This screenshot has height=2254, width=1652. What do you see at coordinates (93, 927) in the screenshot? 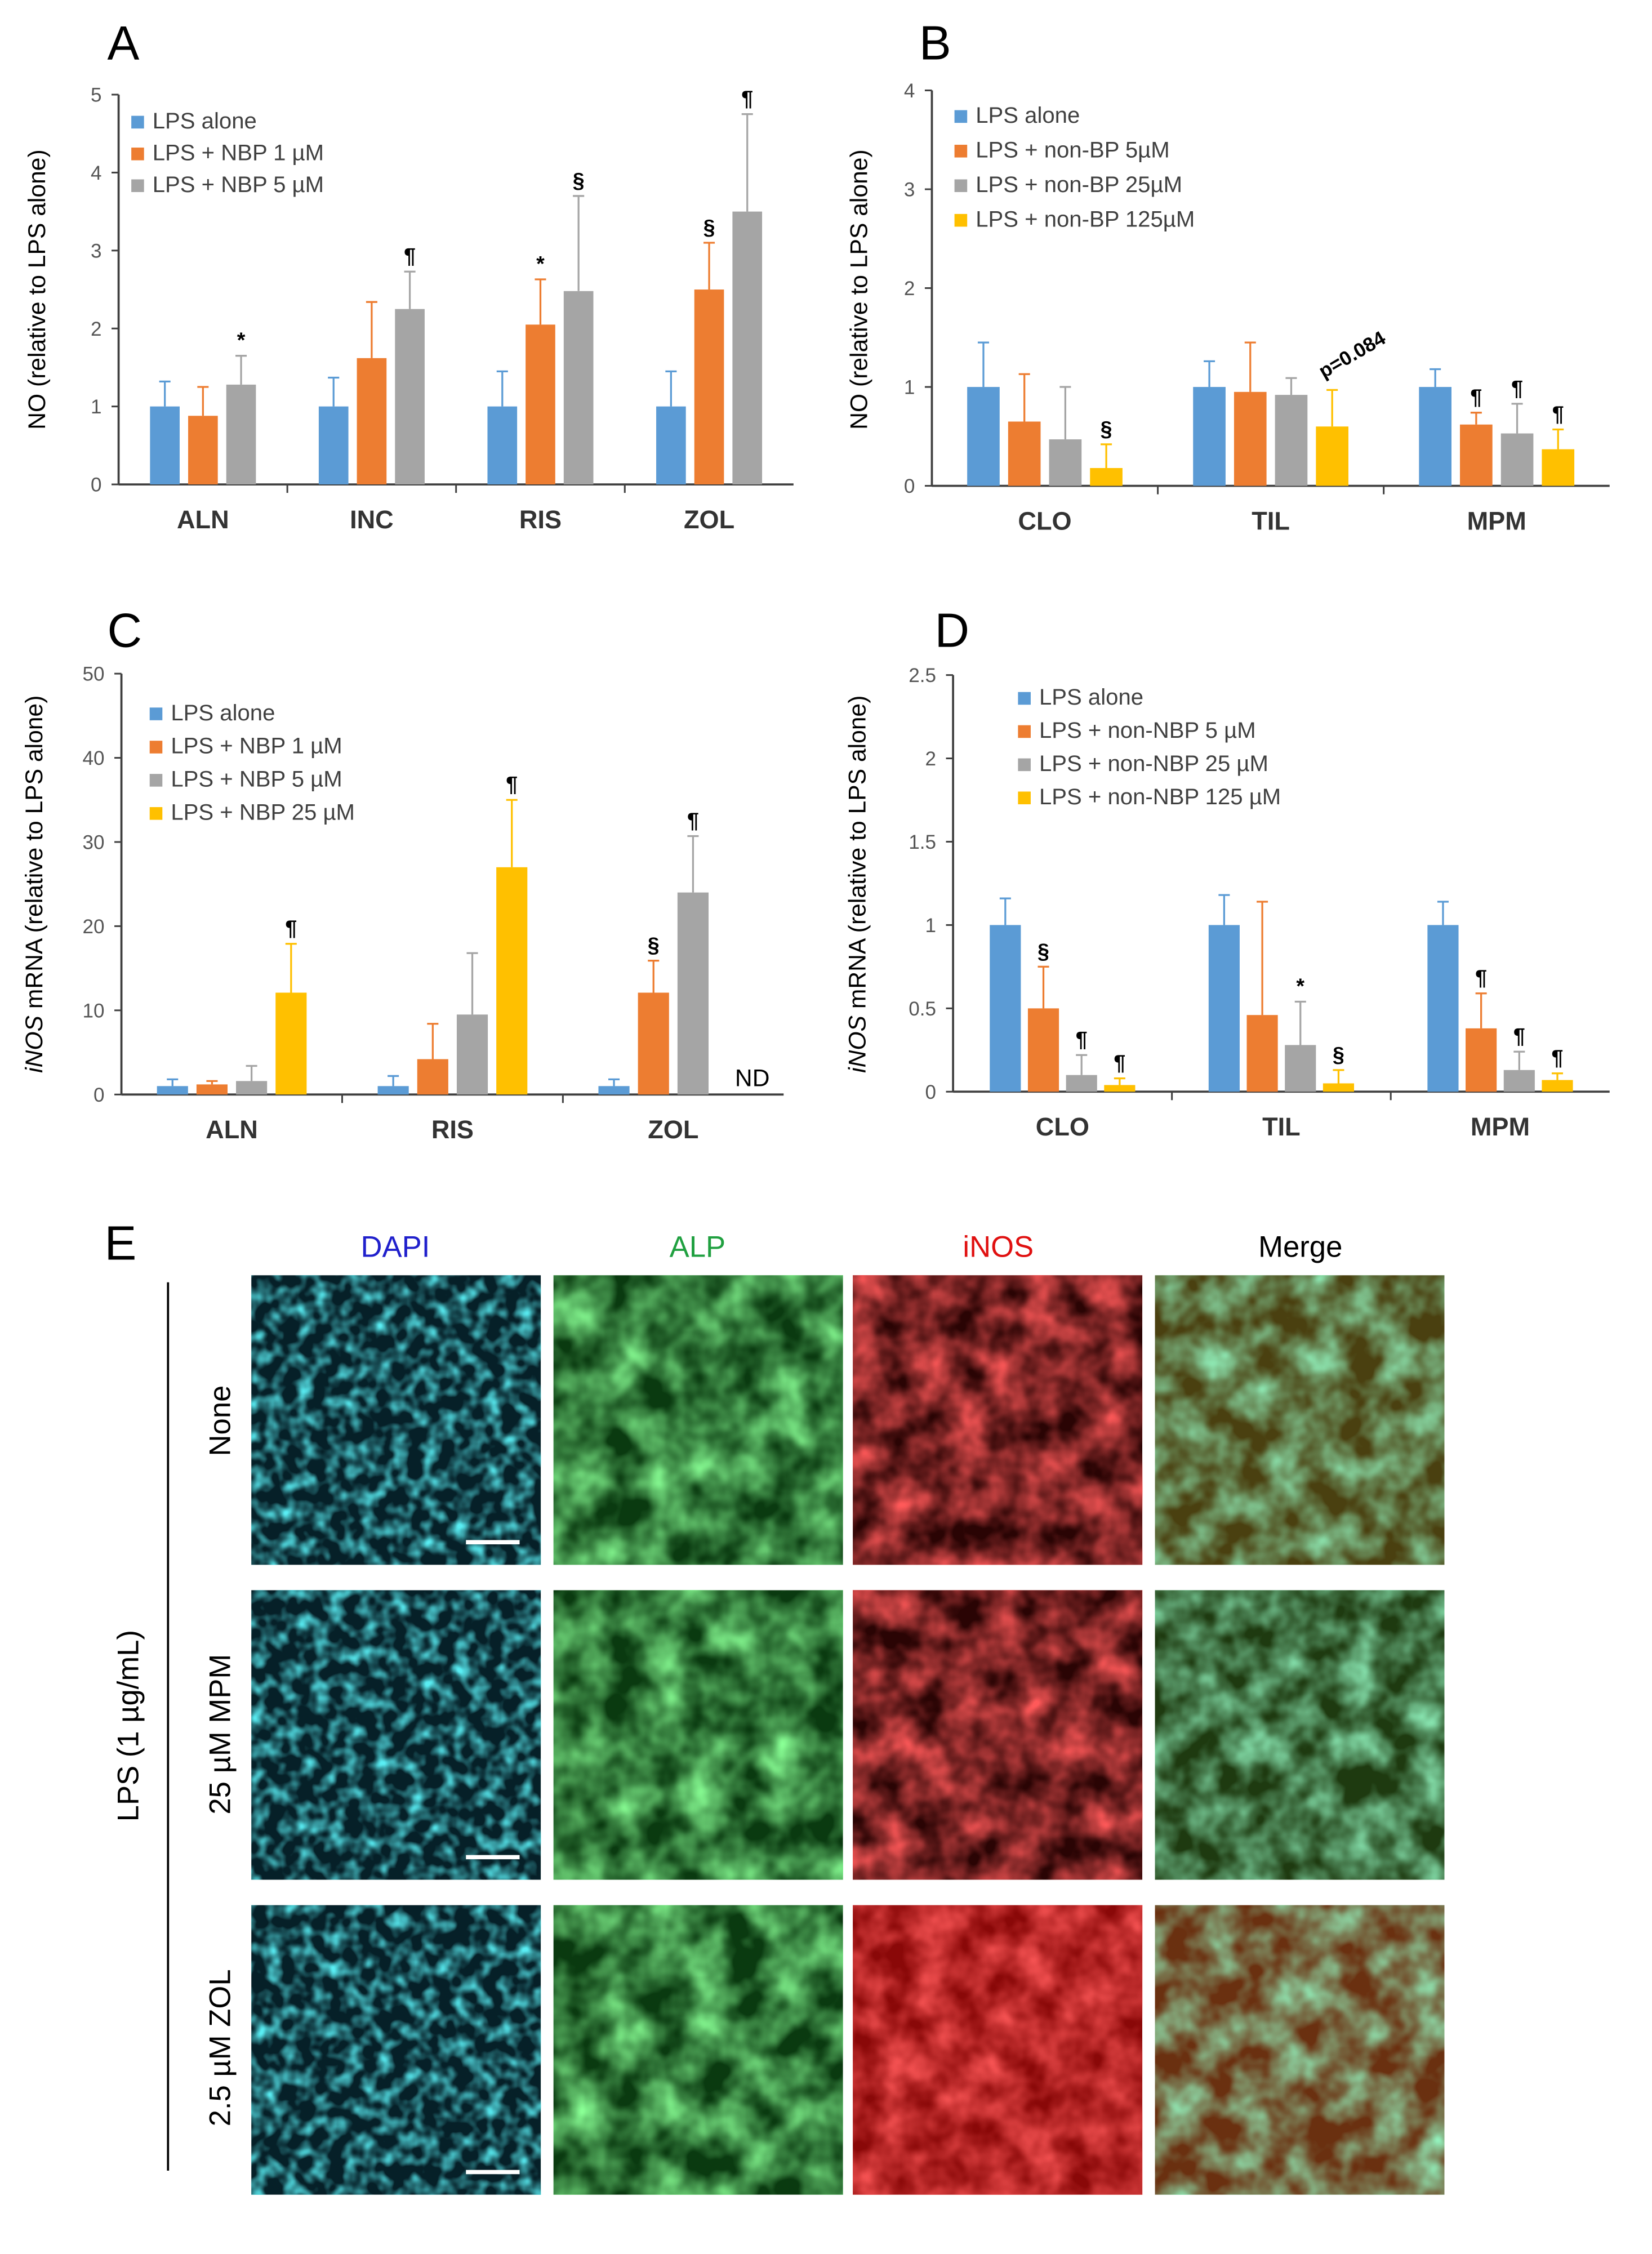
I see `y-tick-label: 20` at bounding box center [93, 927].